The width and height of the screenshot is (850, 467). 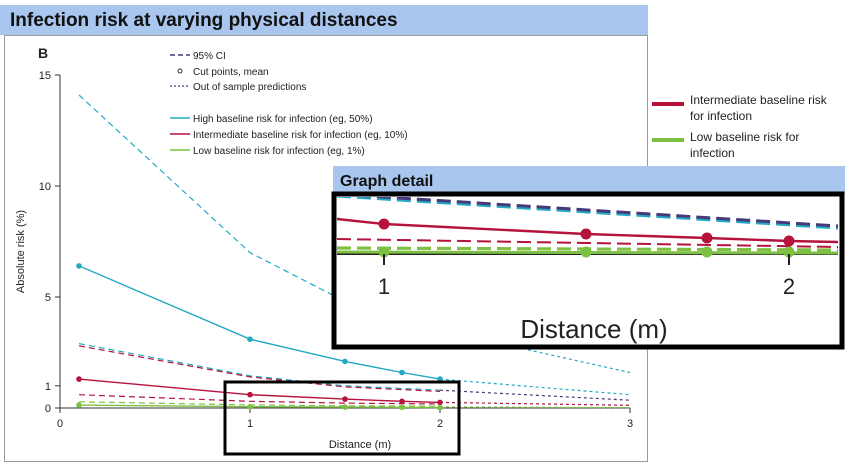 I want to click on detail-x-axis-label: Distance (m), so click(x=593, y=329).